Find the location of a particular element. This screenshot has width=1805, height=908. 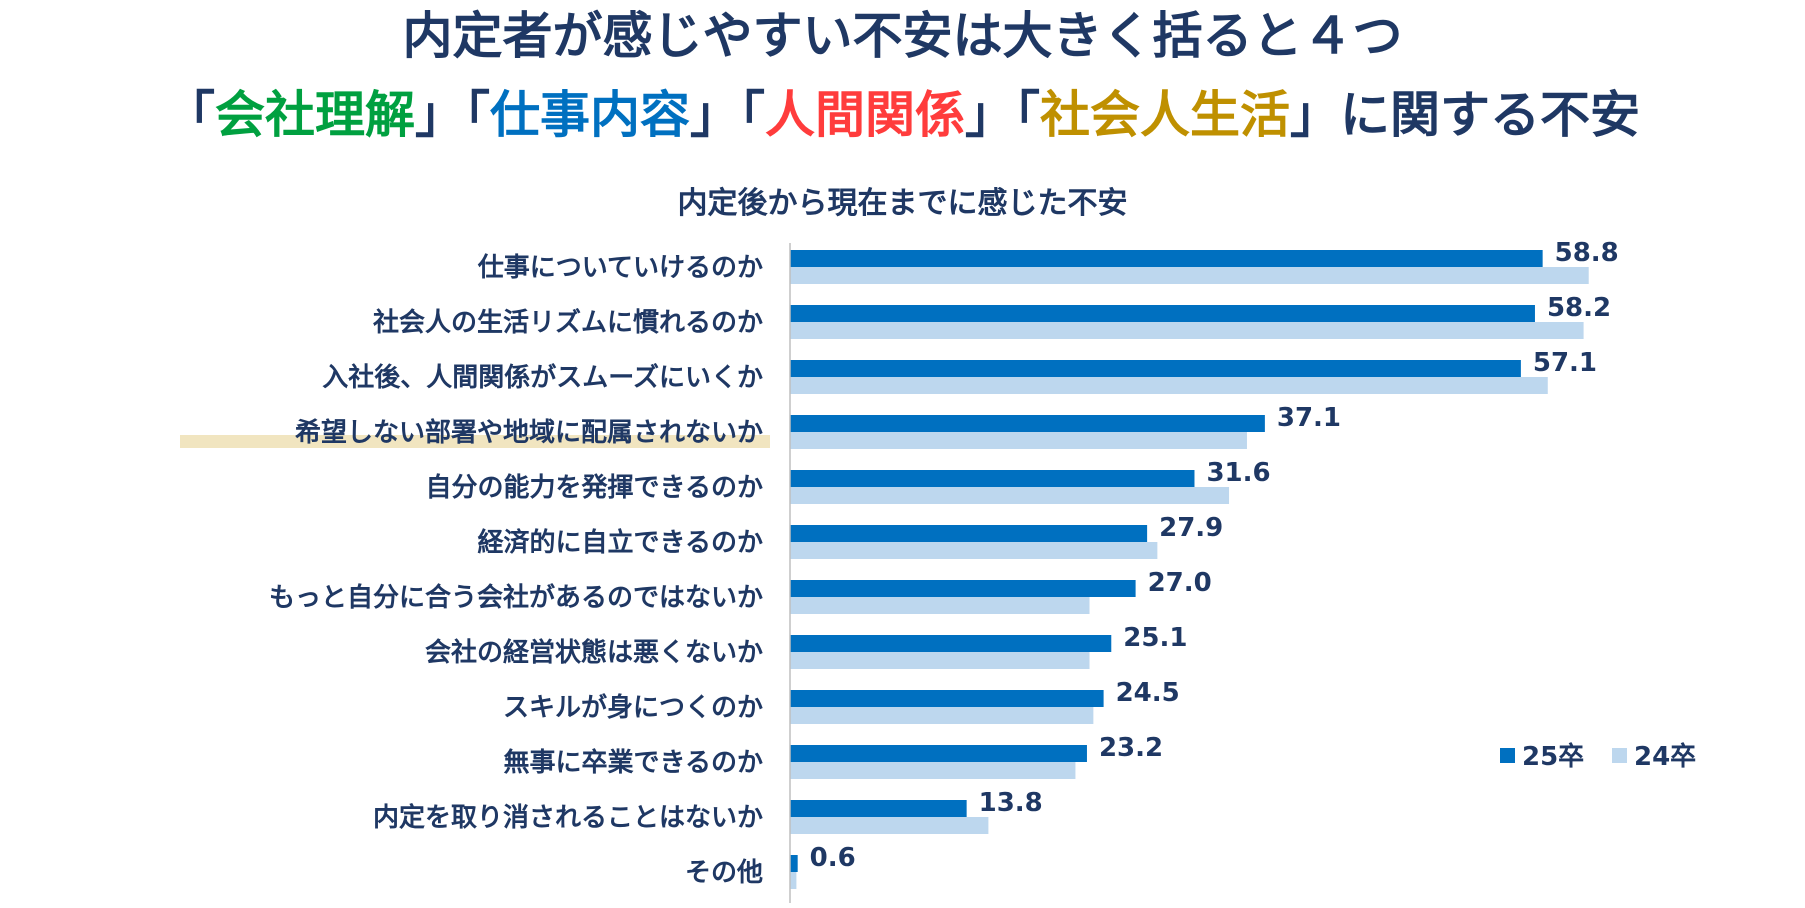

headline-segment: 」に関する不安 is located at coordinates (1465, 115).